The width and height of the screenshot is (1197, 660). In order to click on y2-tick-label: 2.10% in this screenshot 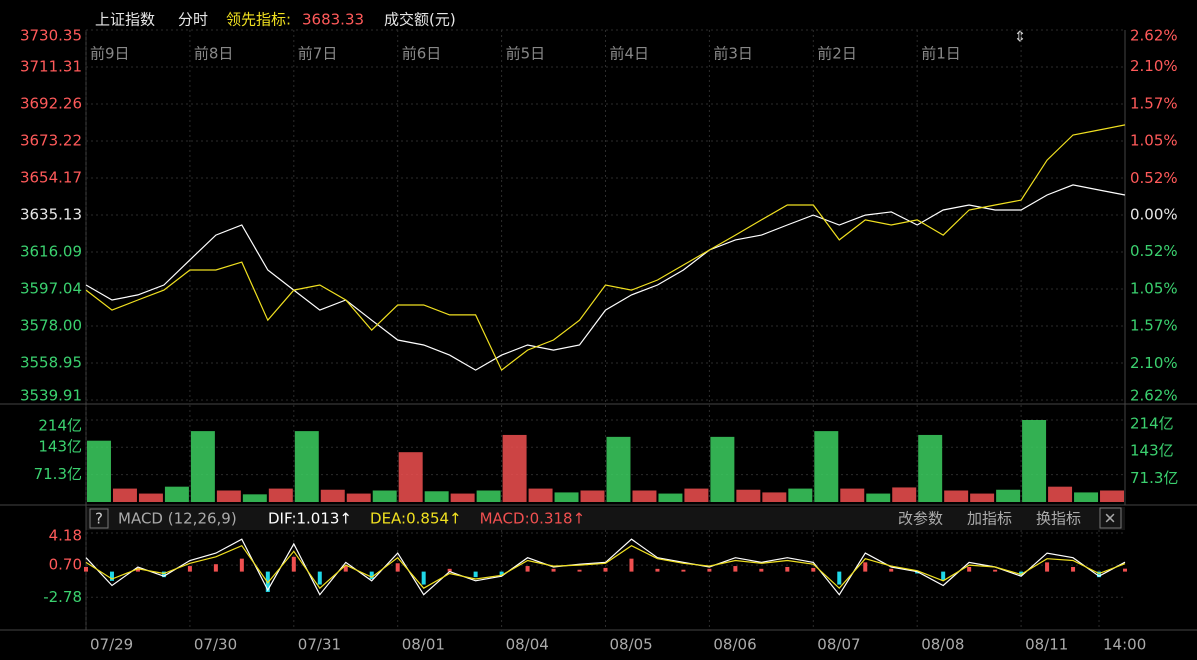, I will do `click(1154, 363)`.